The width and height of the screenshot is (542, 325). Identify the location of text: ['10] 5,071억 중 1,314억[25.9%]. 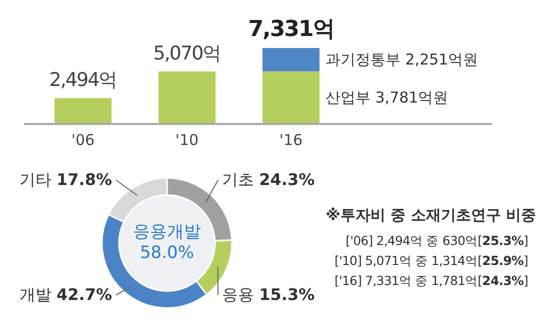
(431, 260).